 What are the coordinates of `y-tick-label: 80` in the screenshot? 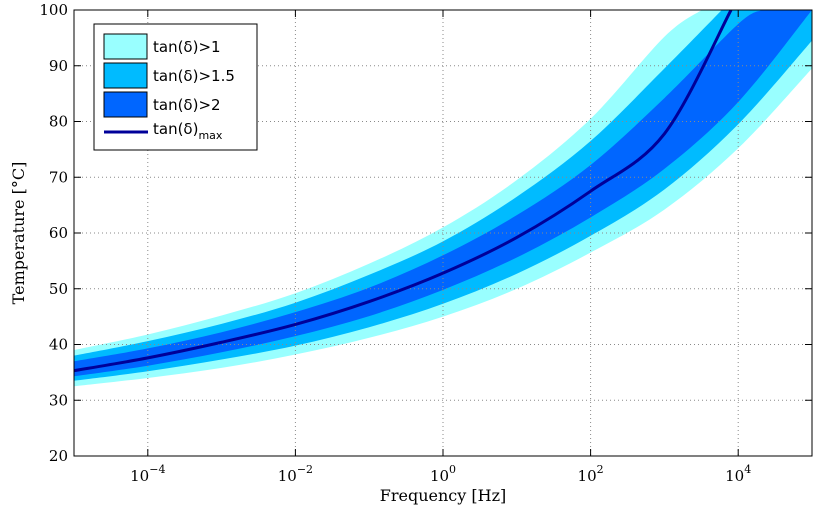 It's located at (58, 122).